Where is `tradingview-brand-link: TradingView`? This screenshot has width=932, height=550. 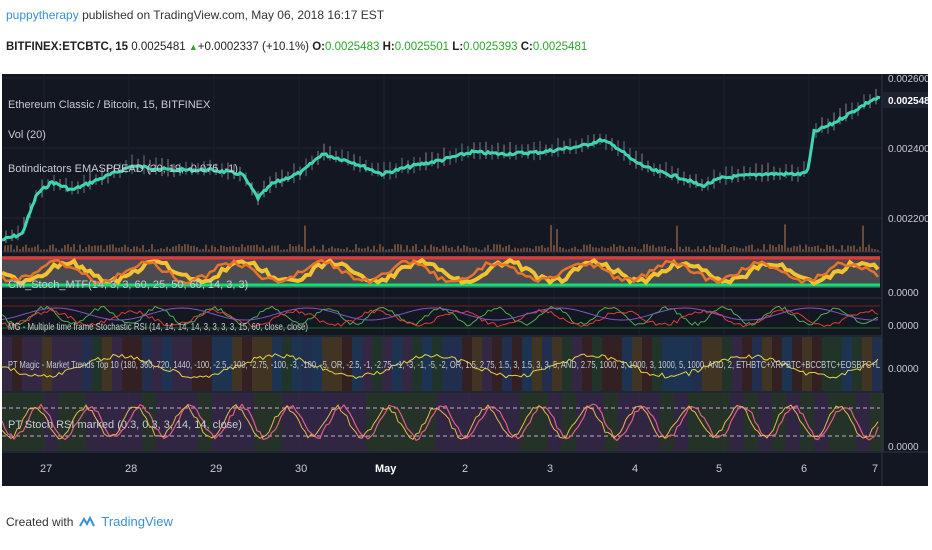 tradingview-brand-link: TradingView is located at coordinates (137, 521).